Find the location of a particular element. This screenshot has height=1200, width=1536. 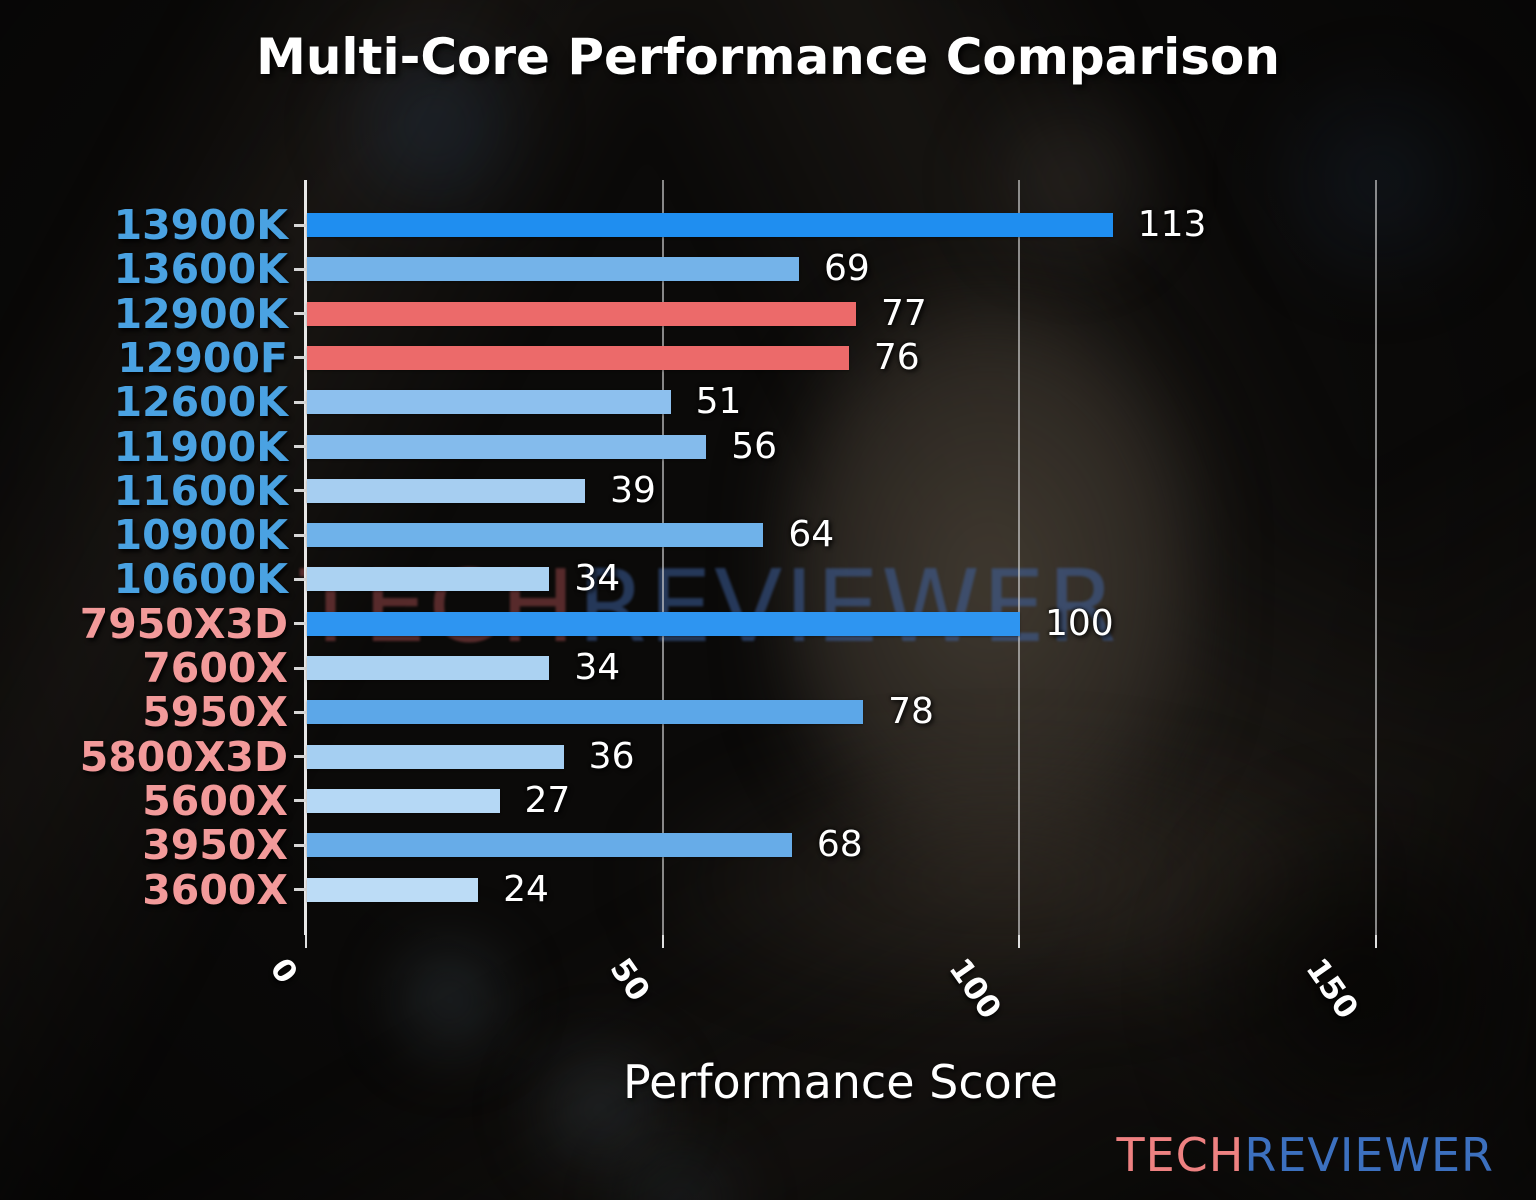

bar-11900K is located at coordinates (507, 446).